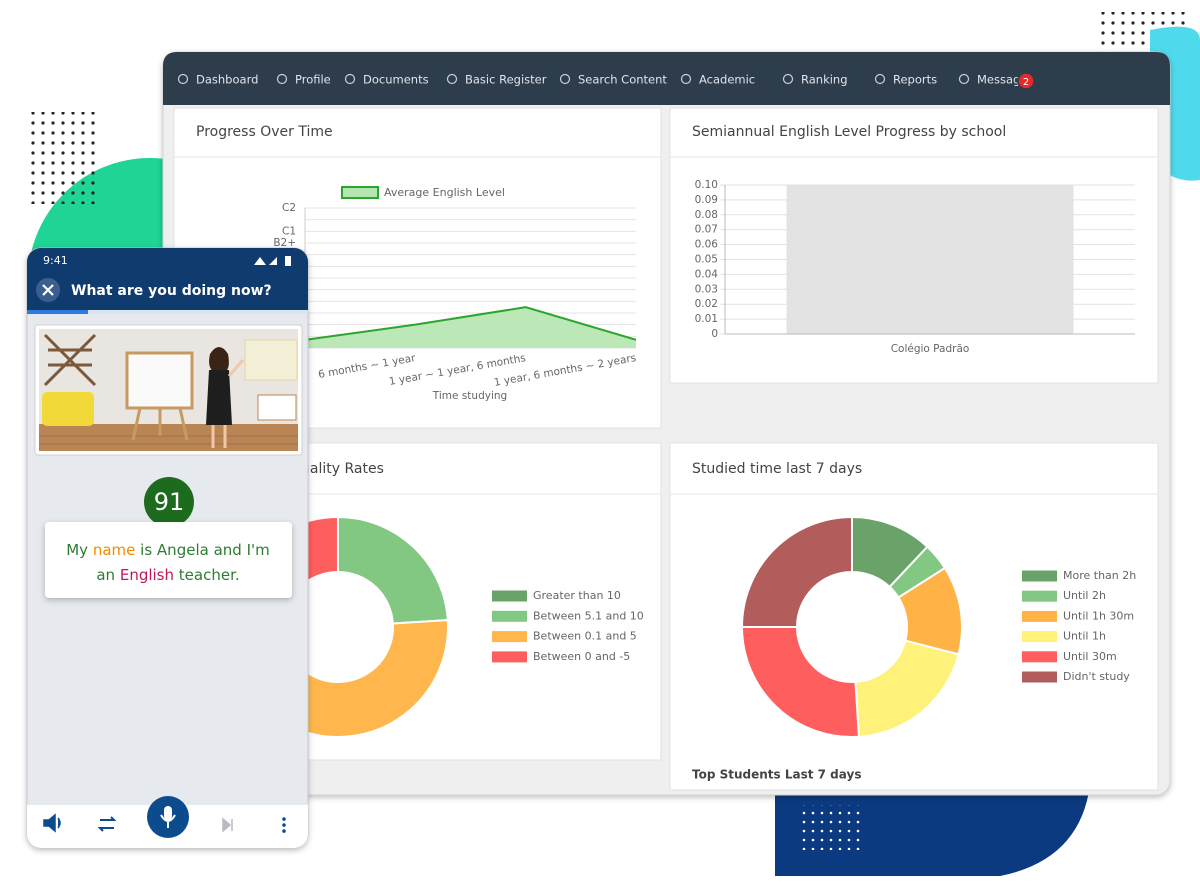  What do you see at coordinates (258, 550) in the screenshot?
I see `sentence-word: I'm` at bounding box center [258, 550].